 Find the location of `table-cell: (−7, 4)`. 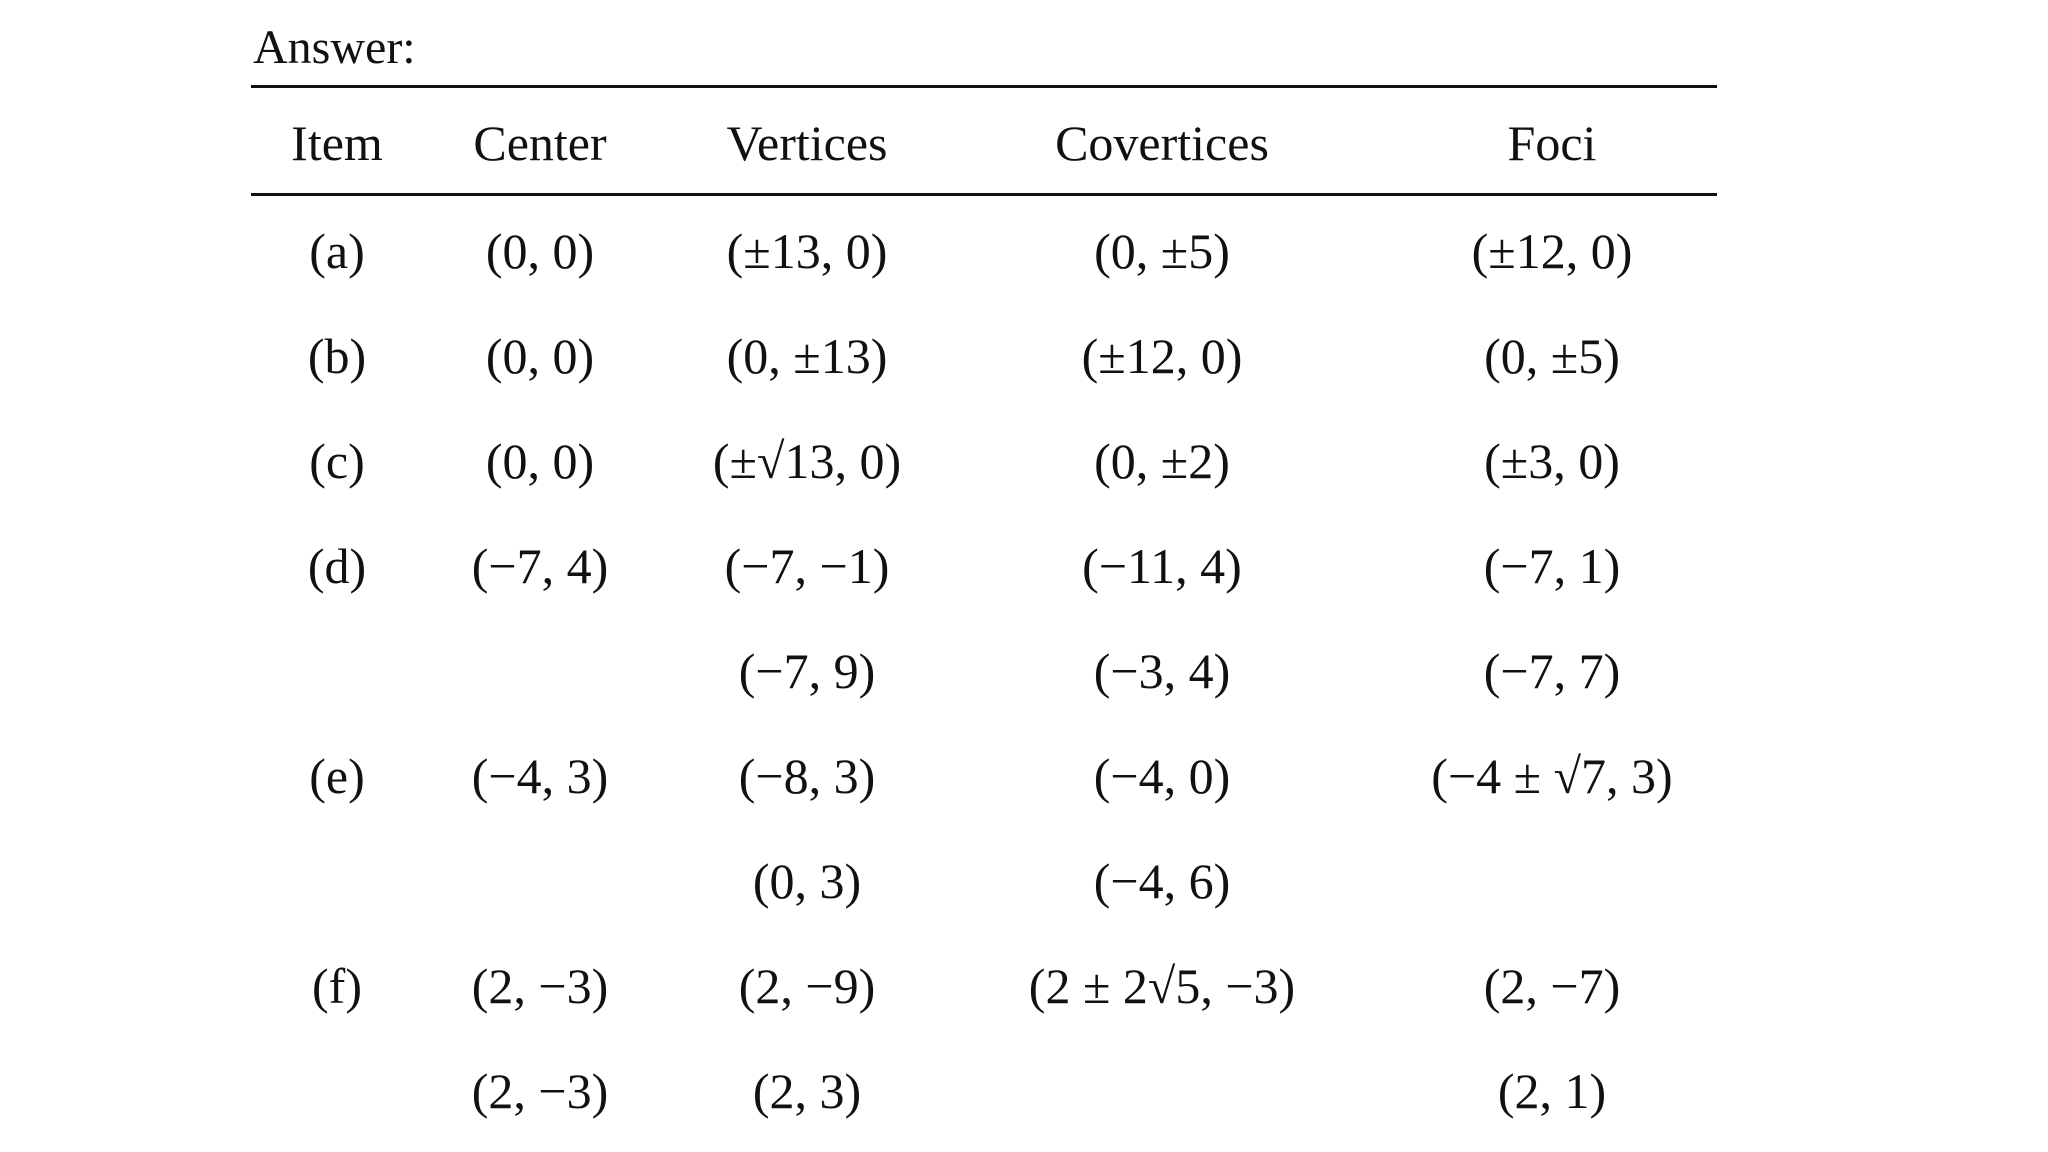

table-cell: (−7, 4) is located at coordinates (540, 566).